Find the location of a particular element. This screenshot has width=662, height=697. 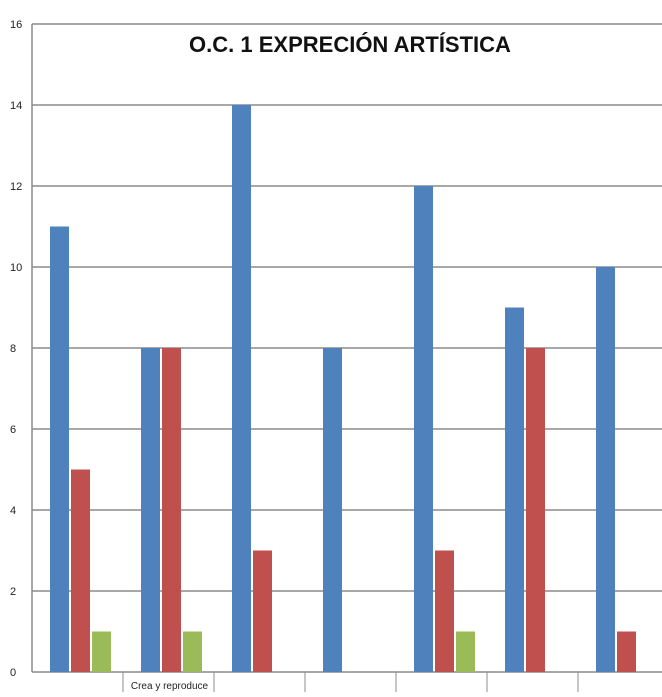

bar-series2-cat2 is located at coordinates (171, 510).